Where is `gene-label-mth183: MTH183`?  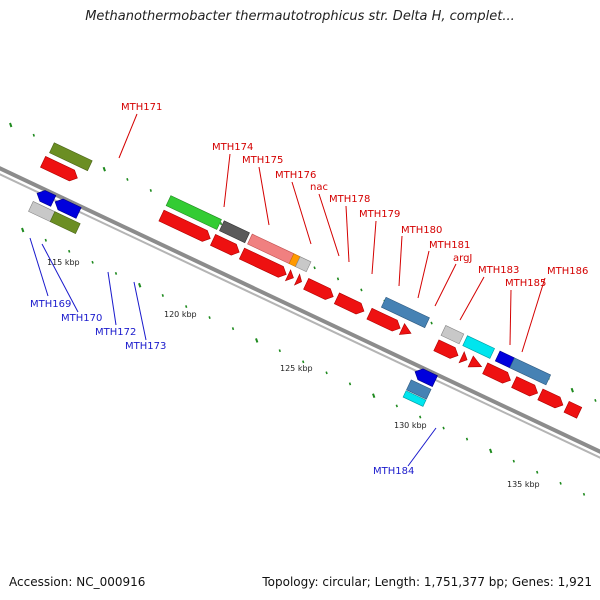 gene-label-mth183: MTH183 is located at coordinates (498, 270).